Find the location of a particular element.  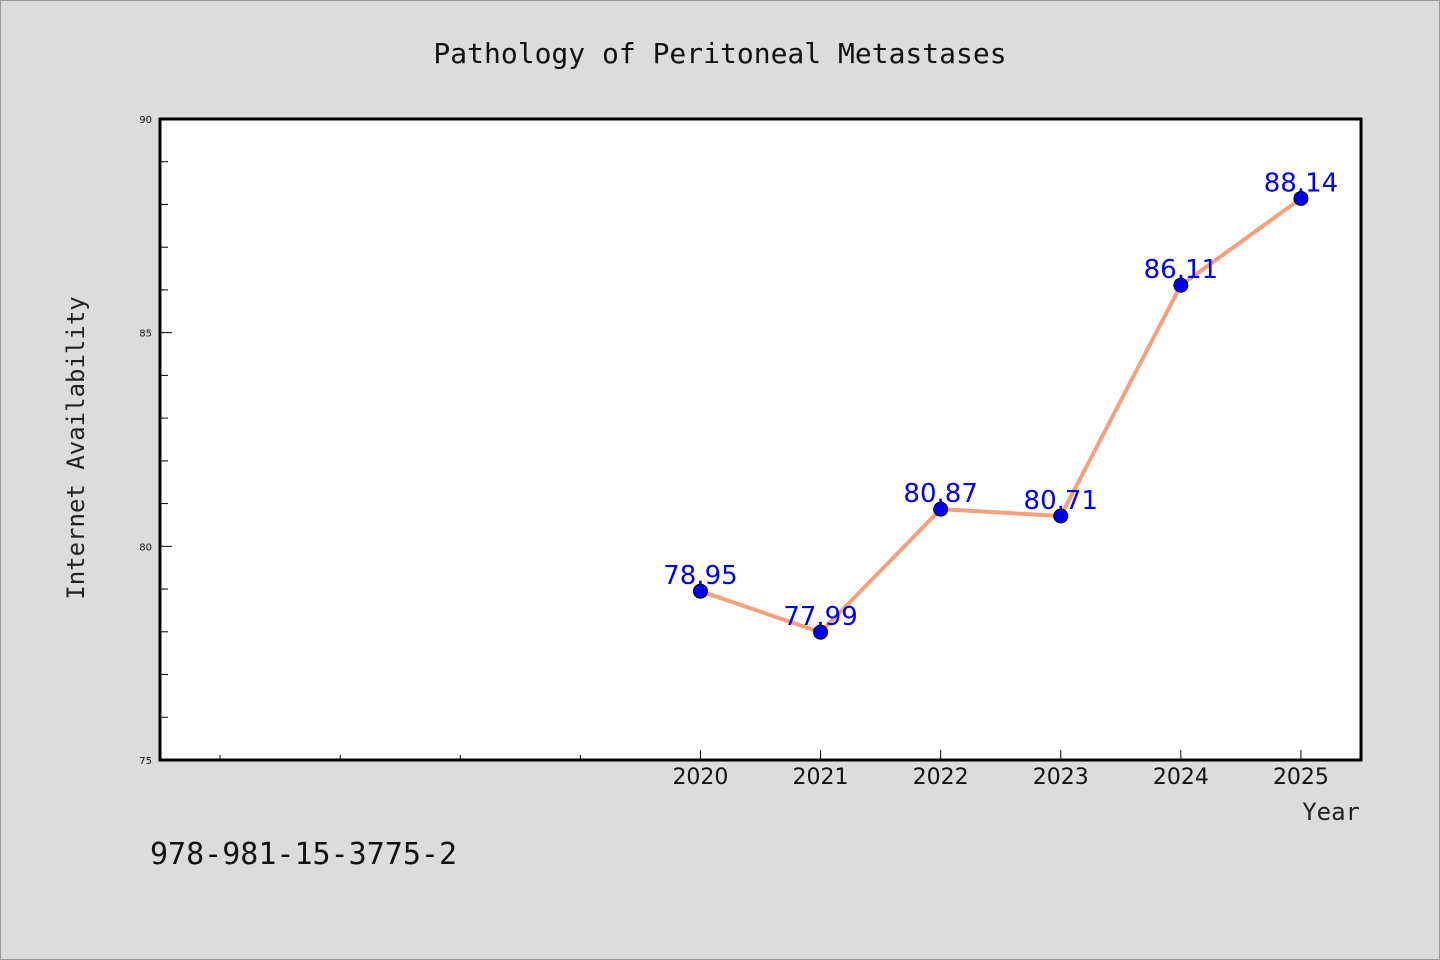

y-tick-label: 85 is located at coordinates (145, 334).